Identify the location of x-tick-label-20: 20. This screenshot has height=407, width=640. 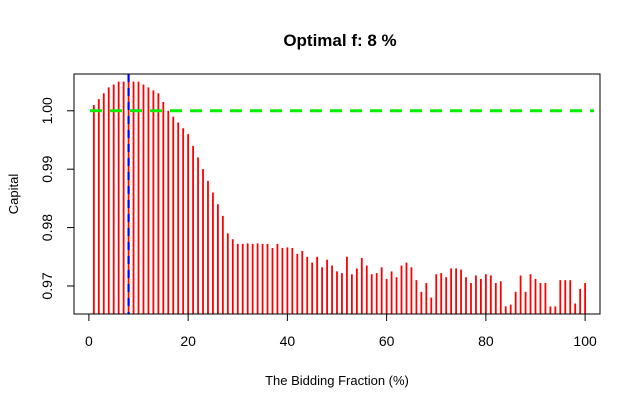
(188, 341).